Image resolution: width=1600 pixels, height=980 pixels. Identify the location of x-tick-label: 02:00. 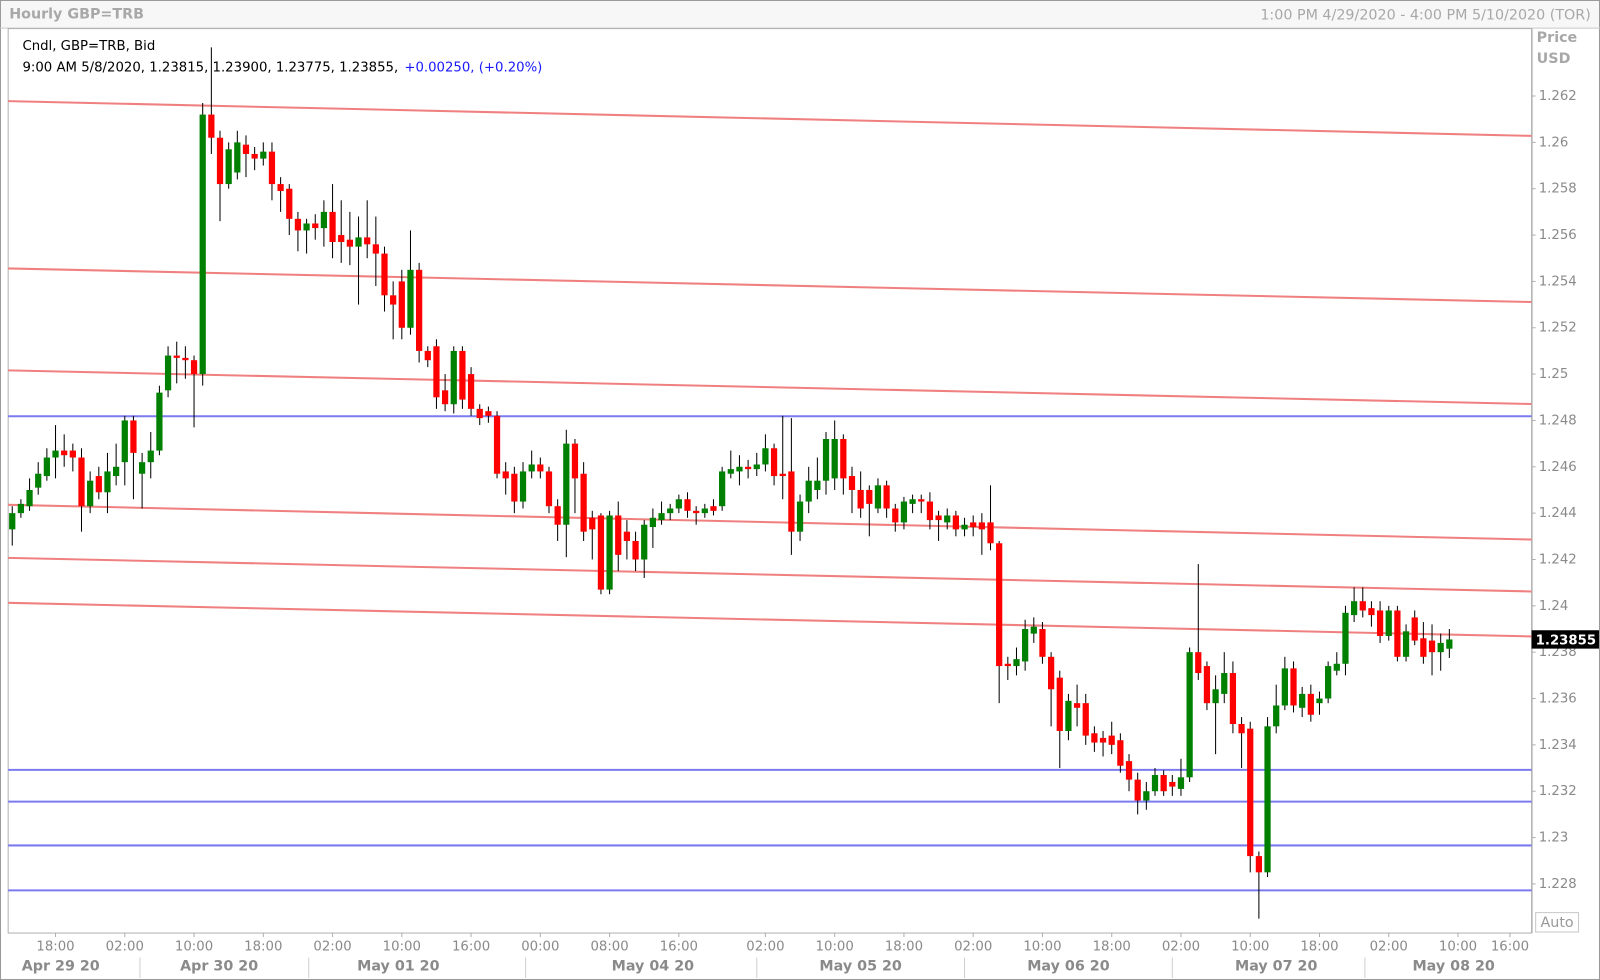
(765, 946).